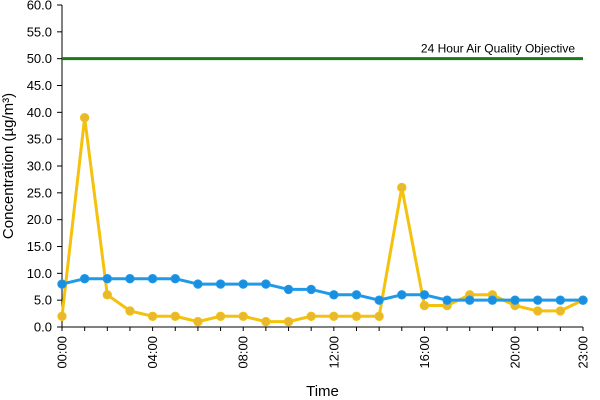 This screenshot has height=400, width=600. What do you see at coordinates (515, 352) in the screenshot?
I see `x-tick-label: 20:00` at bounding box center [515, 352].